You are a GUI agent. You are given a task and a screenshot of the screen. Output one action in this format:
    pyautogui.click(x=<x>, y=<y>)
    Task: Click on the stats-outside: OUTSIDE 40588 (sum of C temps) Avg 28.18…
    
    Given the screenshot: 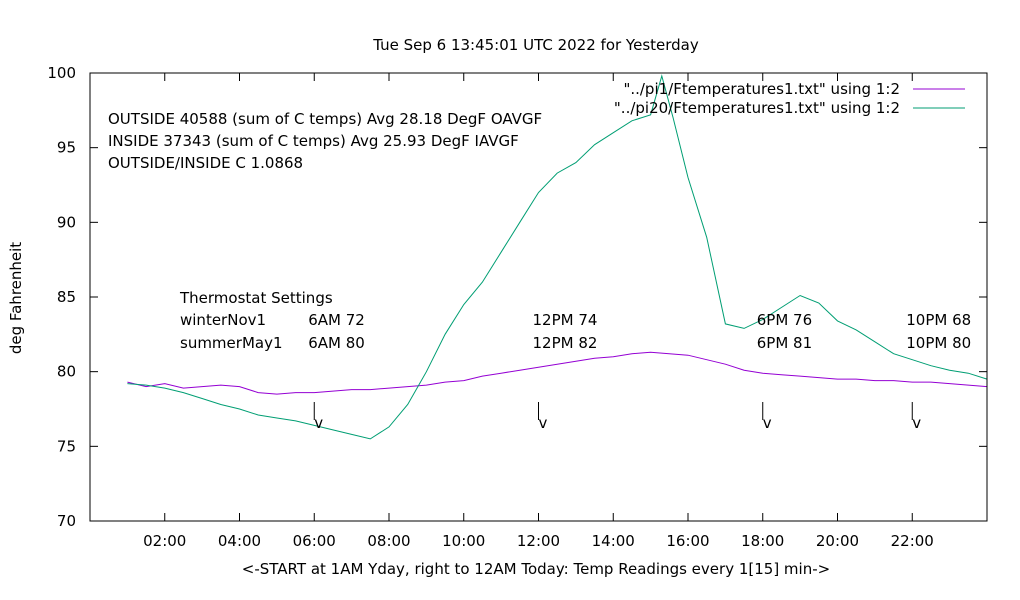 What is the action you would take?
    pyautogui.click(x=325, y=119)
    